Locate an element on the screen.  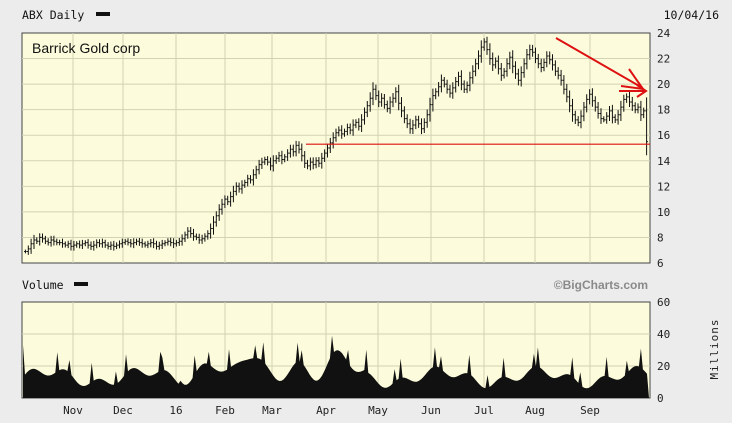
price-y-tick: 20 is located at coordinates (663, 84).